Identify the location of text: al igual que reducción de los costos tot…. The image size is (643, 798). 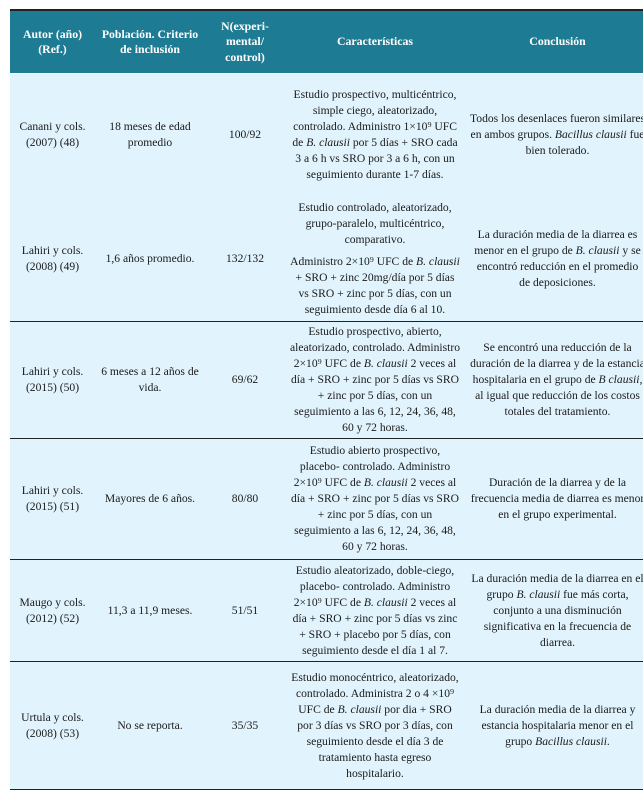
(557, 403).